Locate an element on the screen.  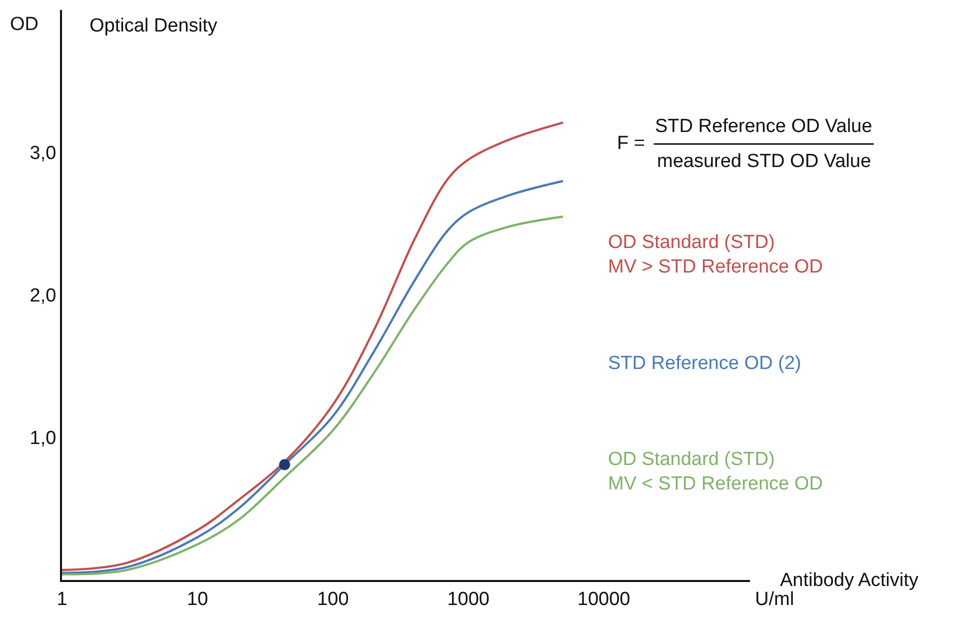
x-tick-label: 1 is located at coordinates (62, 599).